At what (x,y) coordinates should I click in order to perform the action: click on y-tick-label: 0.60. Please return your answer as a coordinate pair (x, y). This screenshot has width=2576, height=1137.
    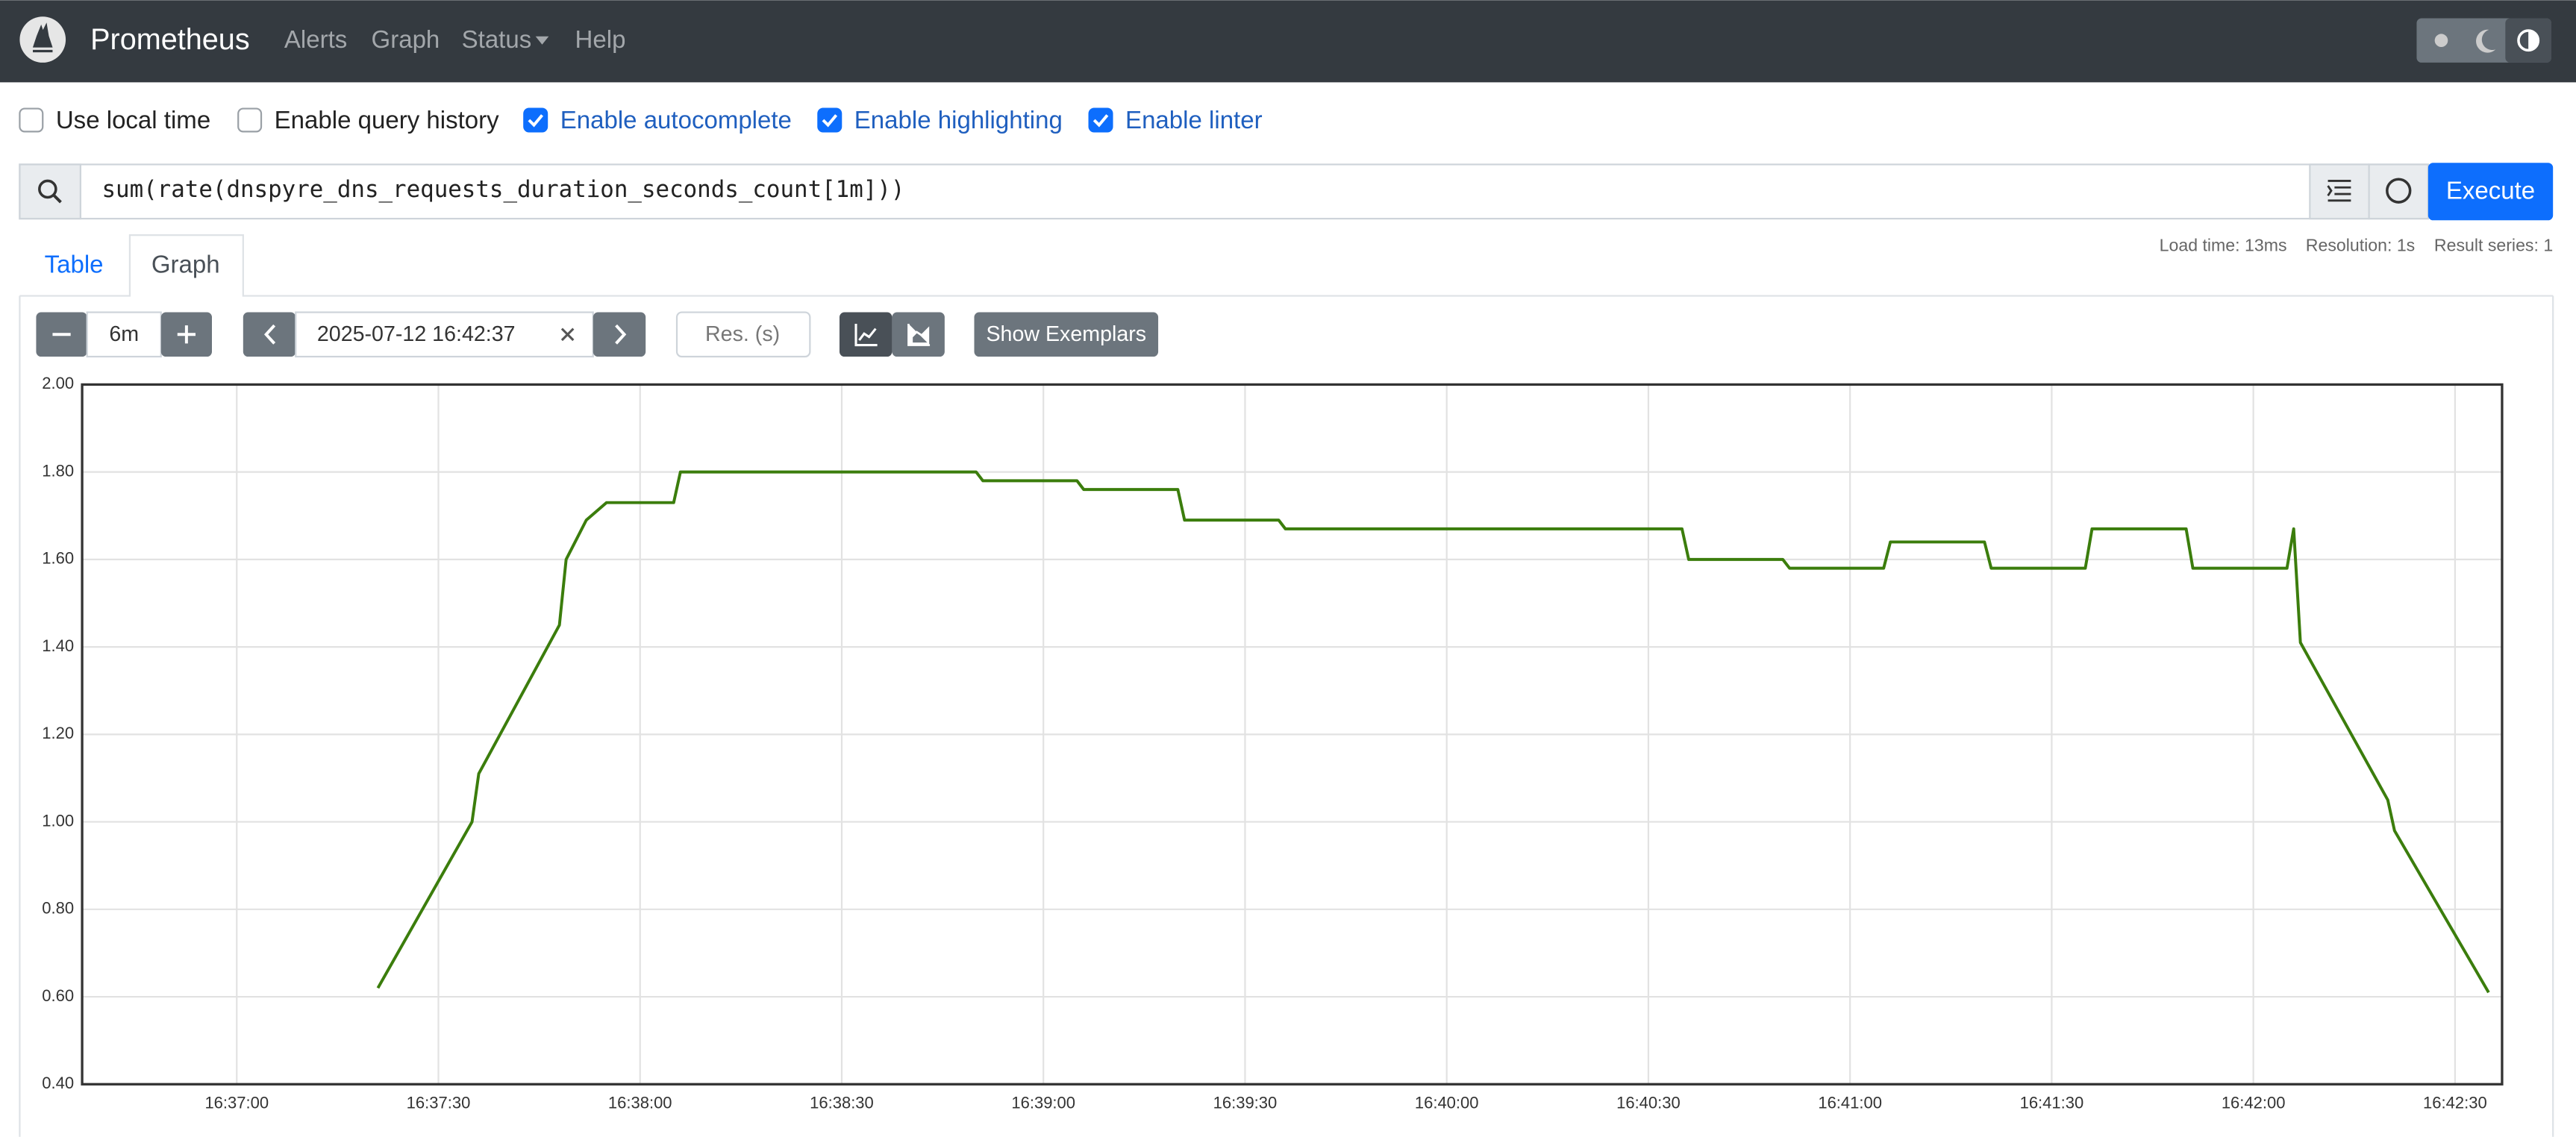
    Looking at the image, I should click on (58, 995).